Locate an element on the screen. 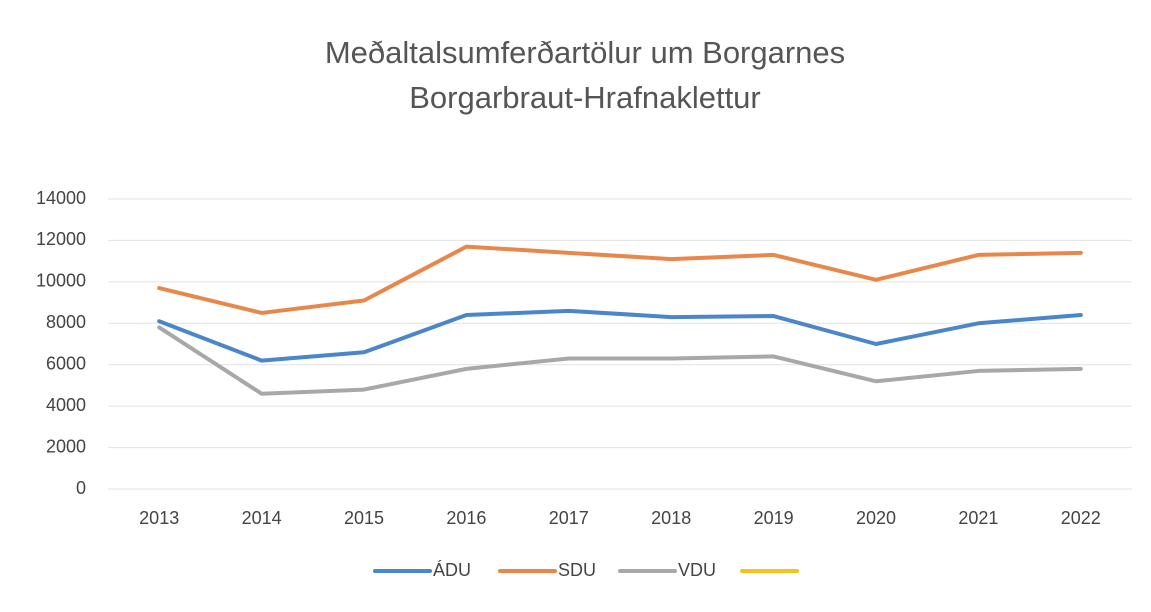 This screenshot has width=1151, height=612. x-tick-label: 2016 is located at coordinates (466, 518).